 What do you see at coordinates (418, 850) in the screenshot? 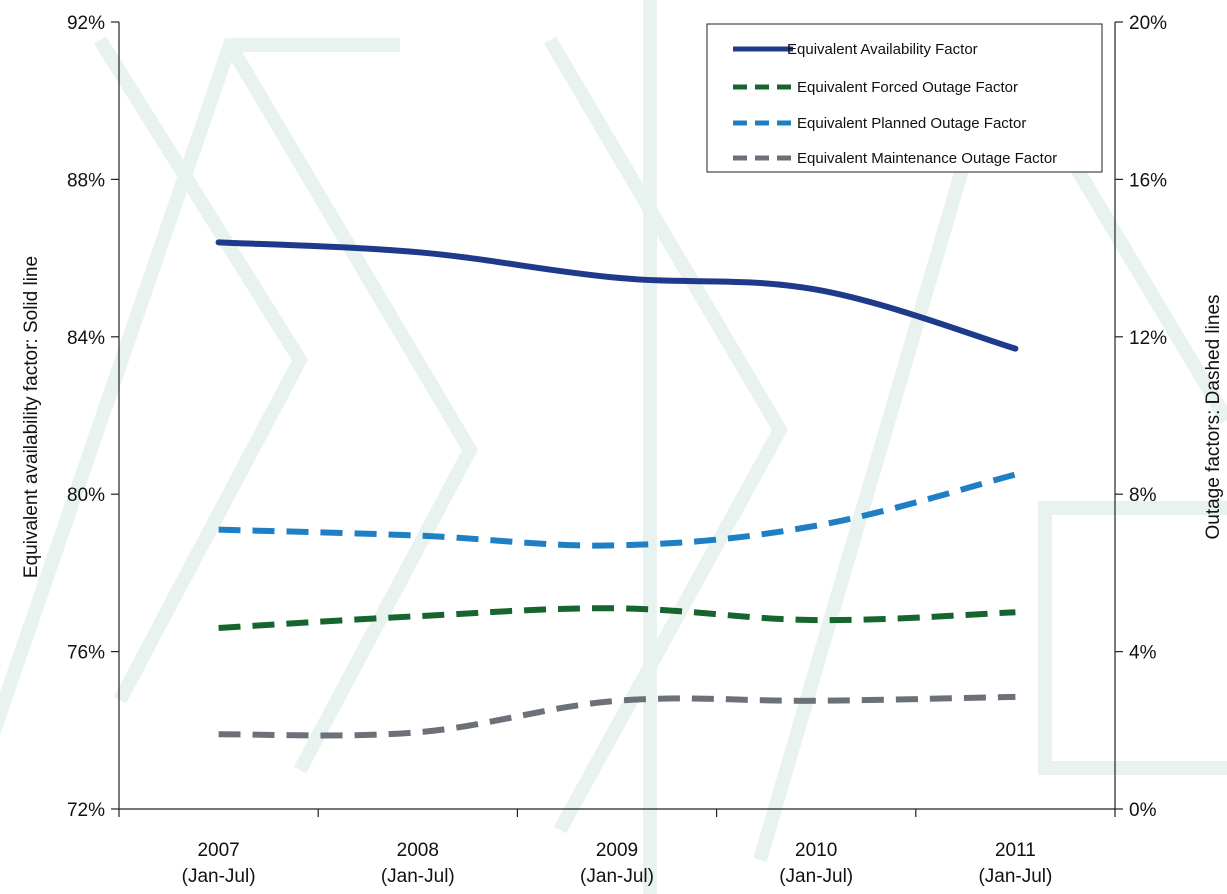
I see `x-tick-label-line: 2008` at bounding box center [418, 850].